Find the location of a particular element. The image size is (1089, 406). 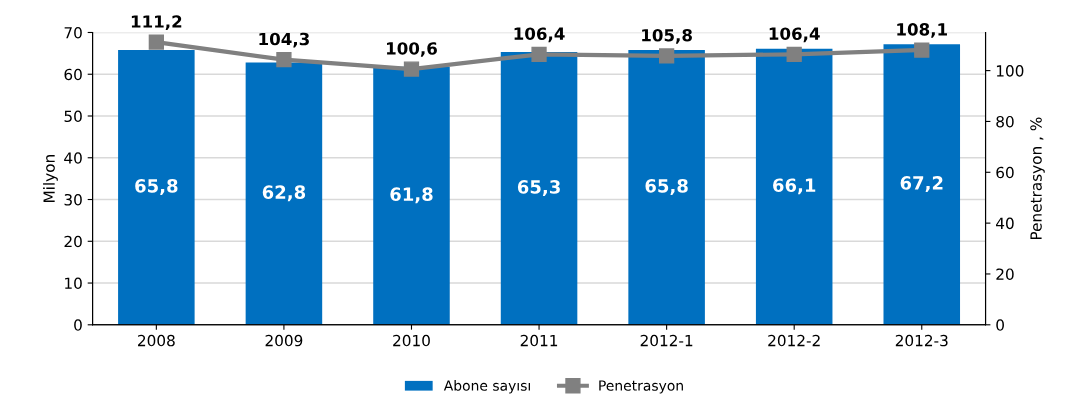

y-tick-label: 20 is located at coordinates (73, 241).